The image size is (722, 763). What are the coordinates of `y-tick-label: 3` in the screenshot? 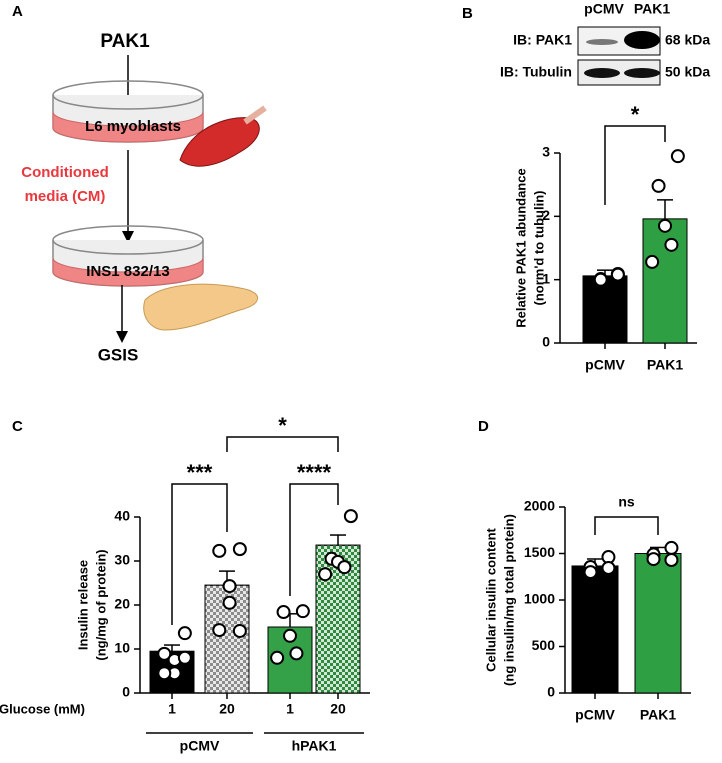 It's located at (546, 152).